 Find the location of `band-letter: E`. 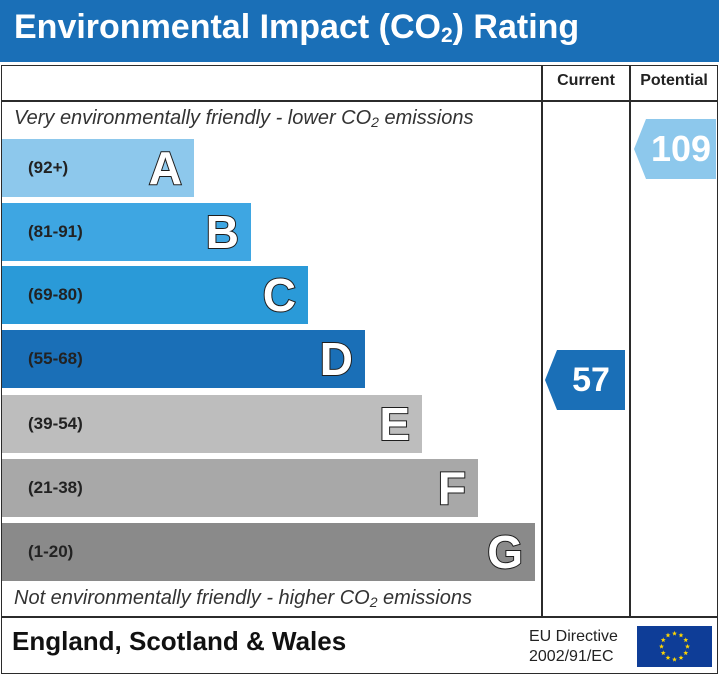

band-letter: E is located at coordinates (394, 424).